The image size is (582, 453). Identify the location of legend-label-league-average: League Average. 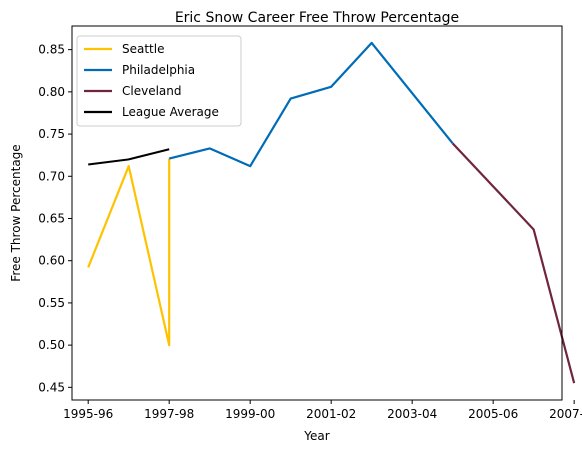
(170, 112).